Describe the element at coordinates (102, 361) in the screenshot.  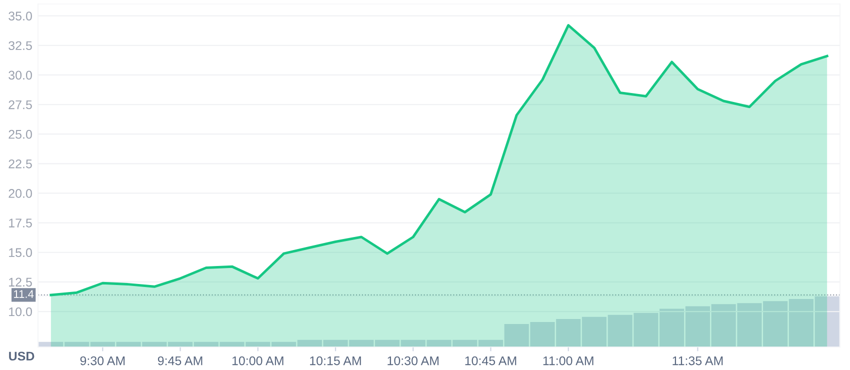
I see `x-tick-label: 9:30 AM` at that location.